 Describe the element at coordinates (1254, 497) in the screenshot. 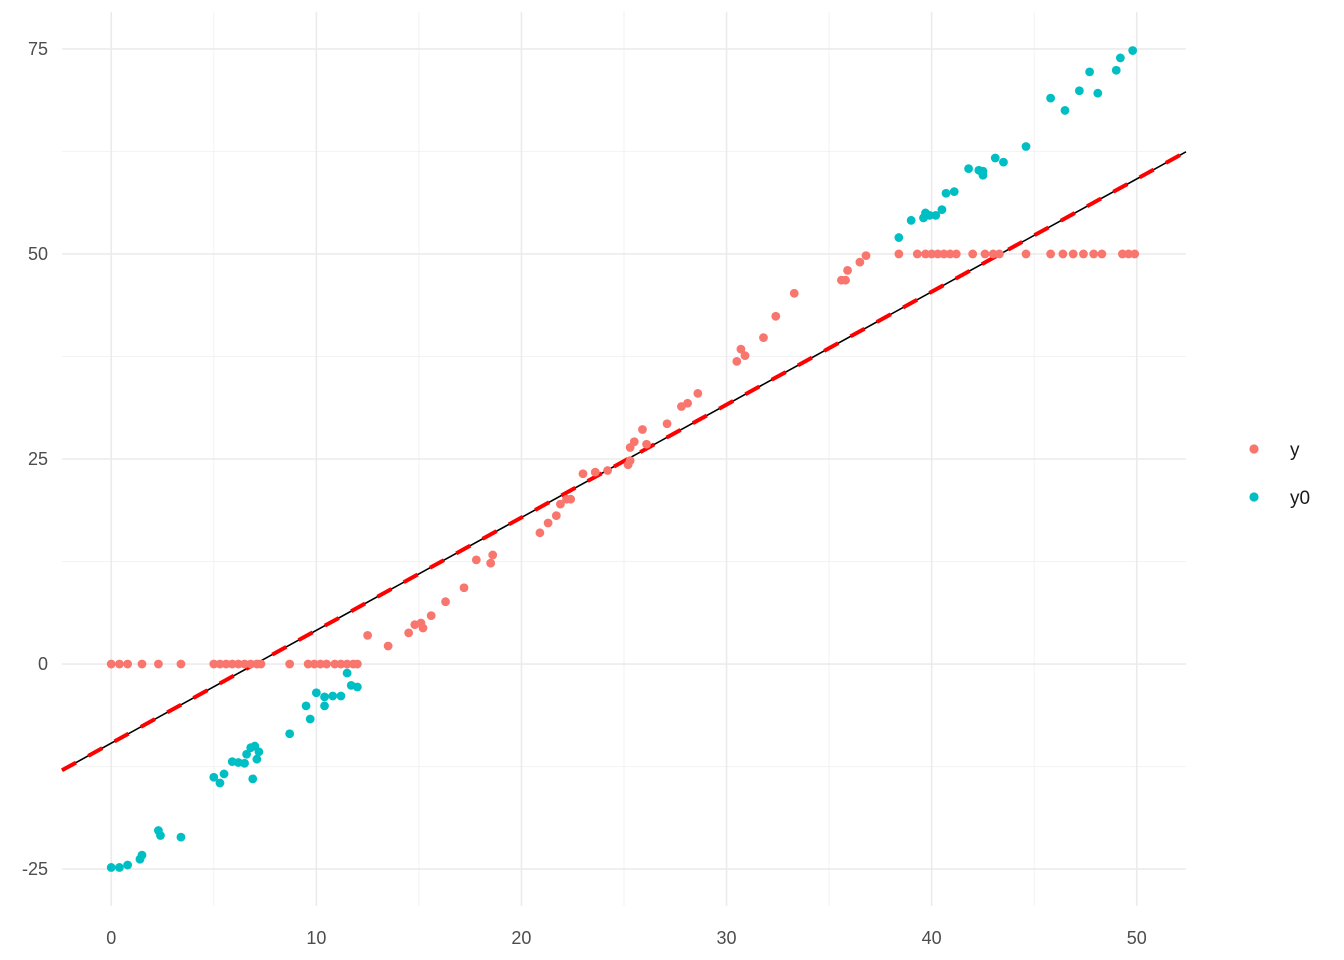

I see `legend-key-y0` at that location.